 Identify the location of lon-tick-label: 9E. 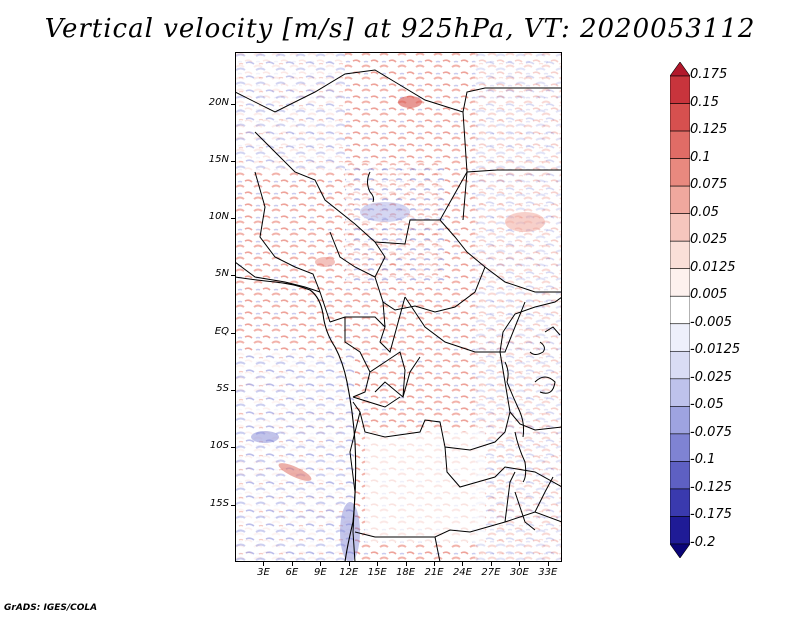
(320, 572).